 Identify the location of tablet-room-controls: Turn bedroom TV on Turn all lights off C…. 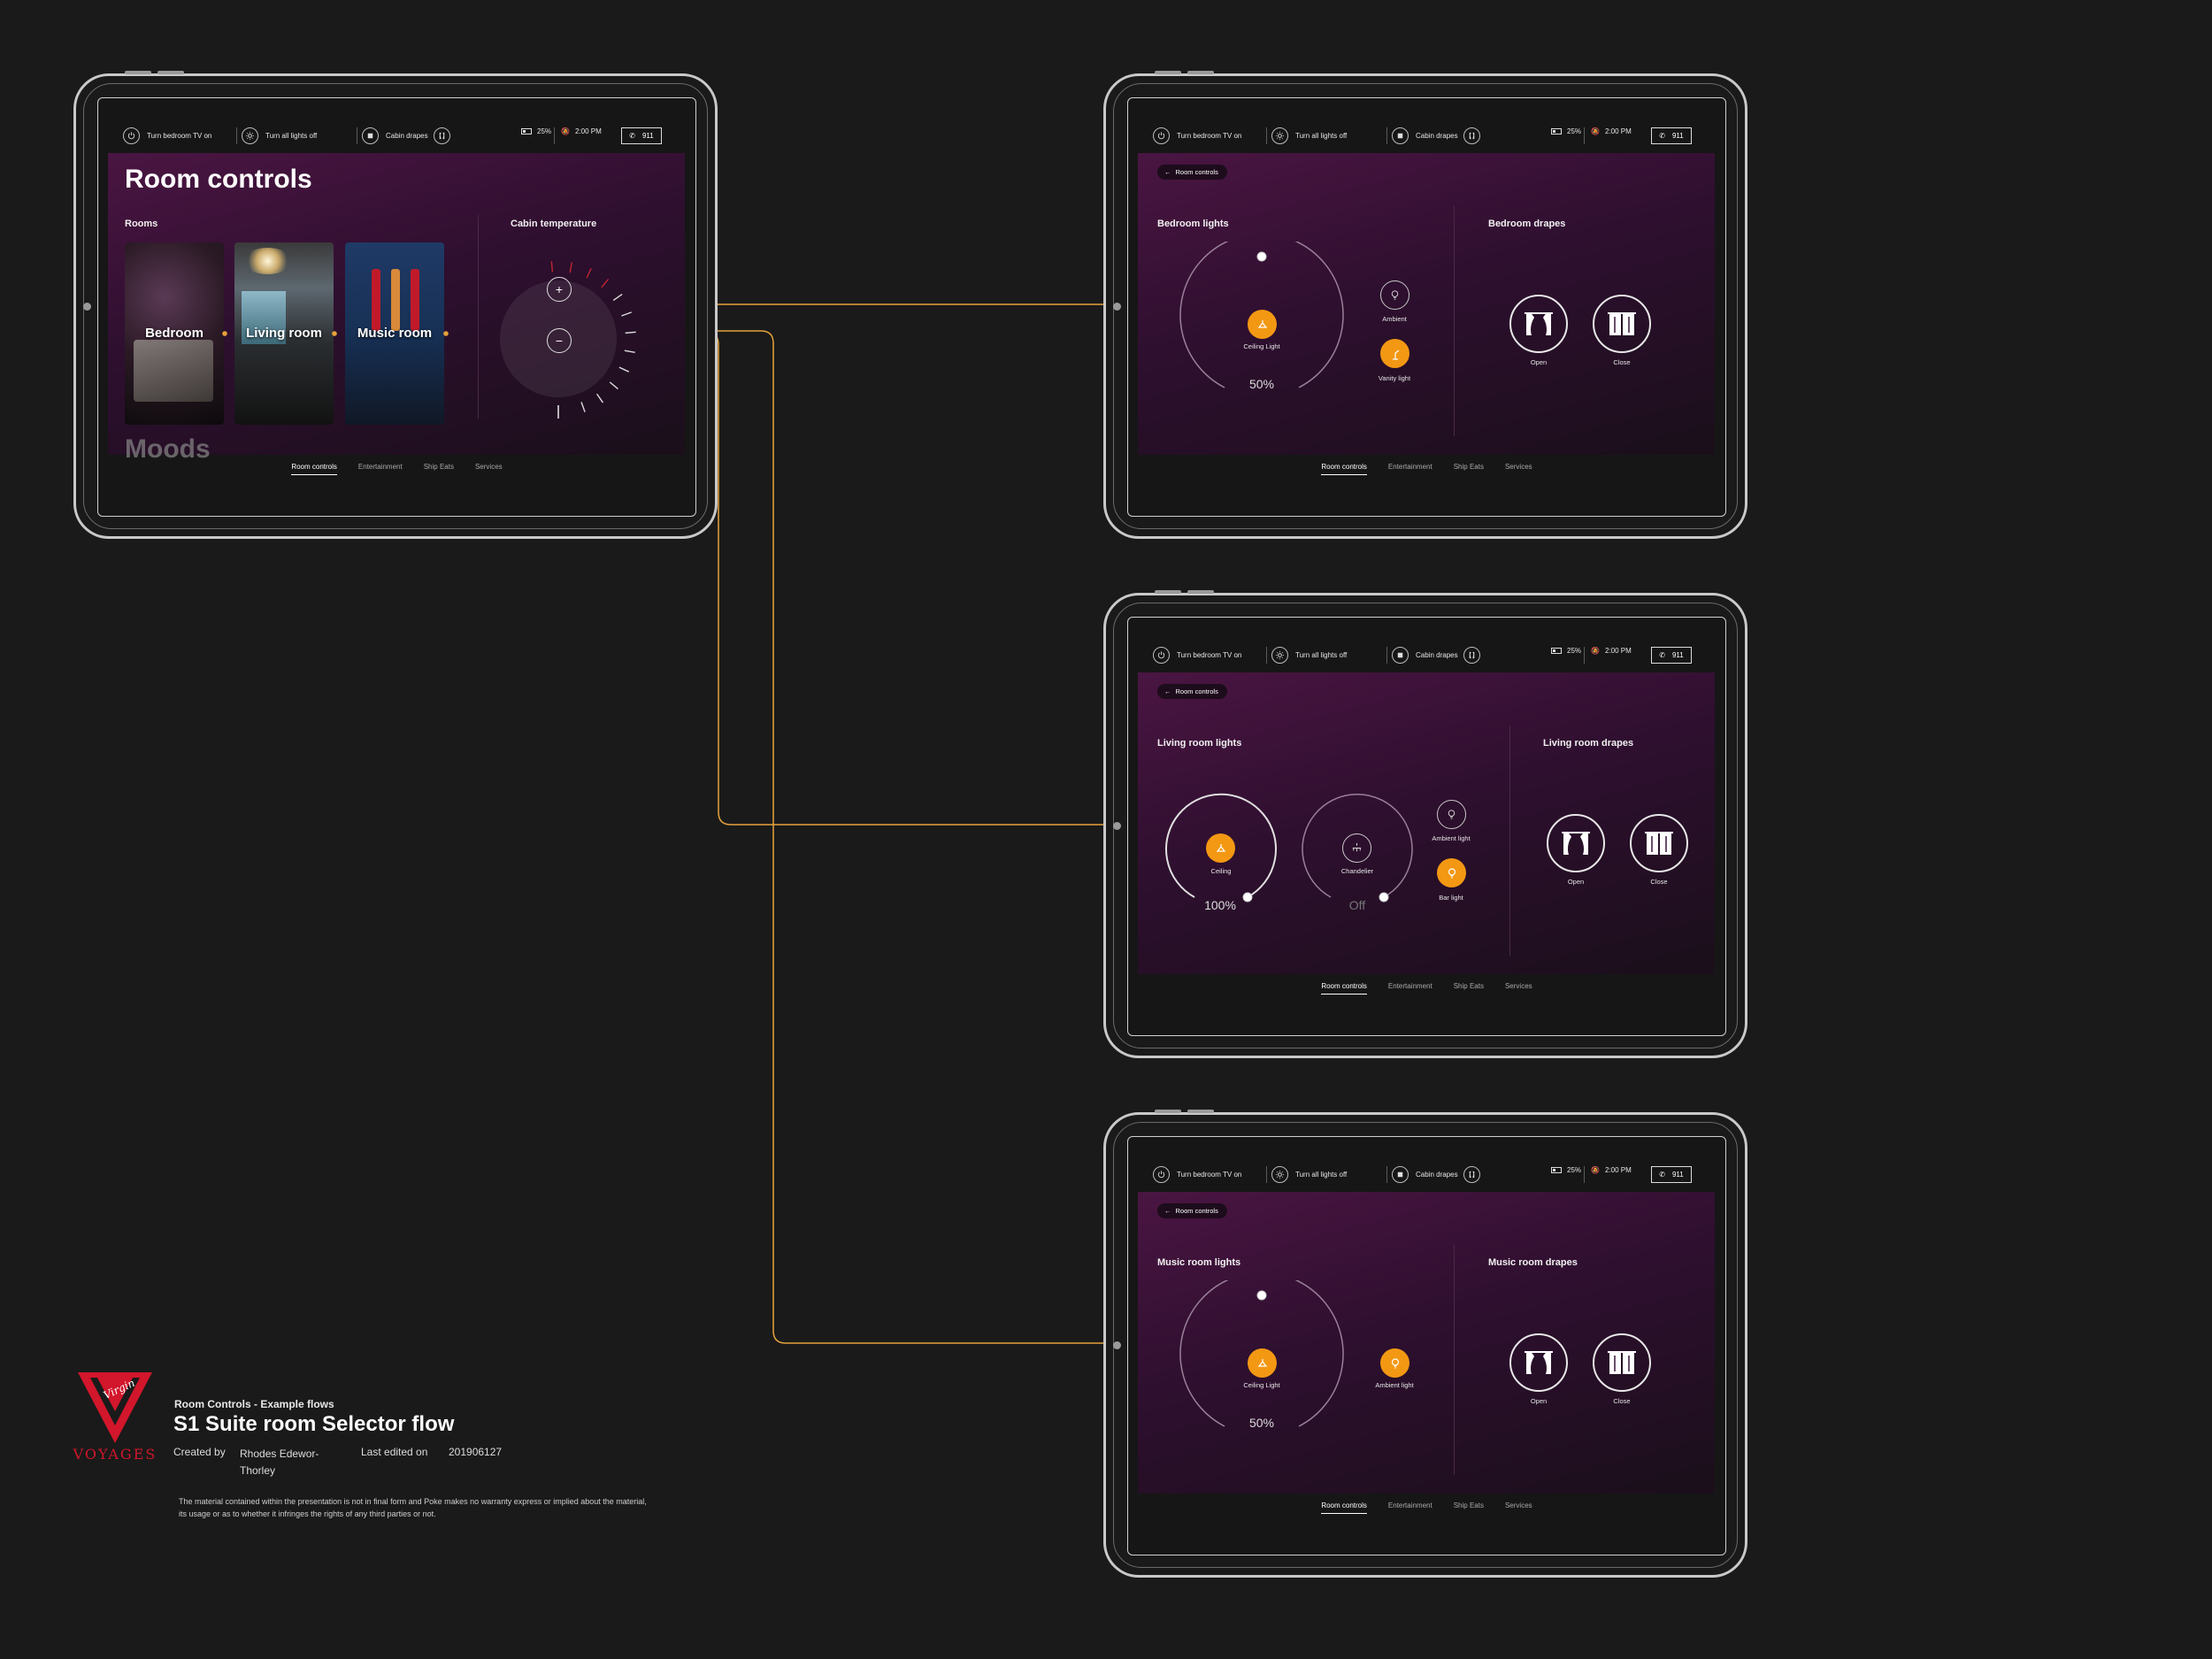
(395, 305).